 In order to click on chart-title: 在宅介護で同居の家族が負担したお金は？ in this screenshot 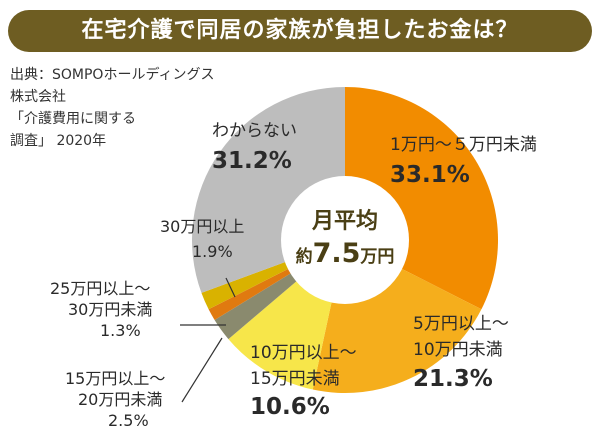, I will do `click(300, 30)`.